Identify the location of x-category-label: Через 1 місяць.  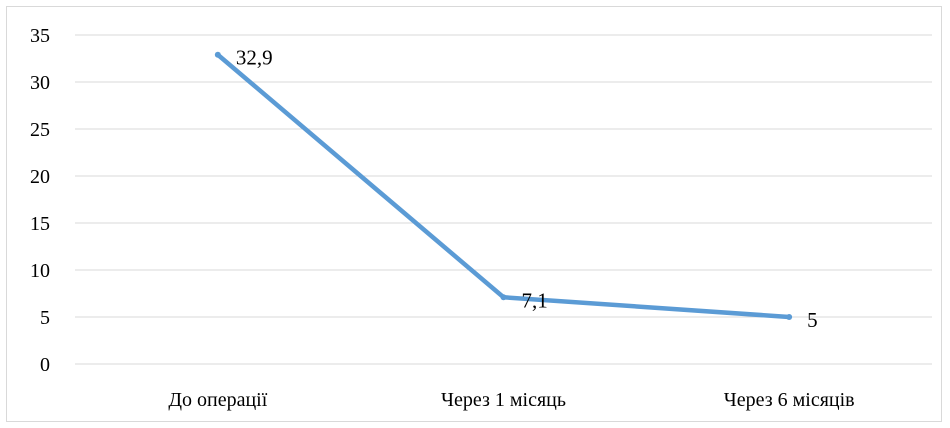
(503, 400).